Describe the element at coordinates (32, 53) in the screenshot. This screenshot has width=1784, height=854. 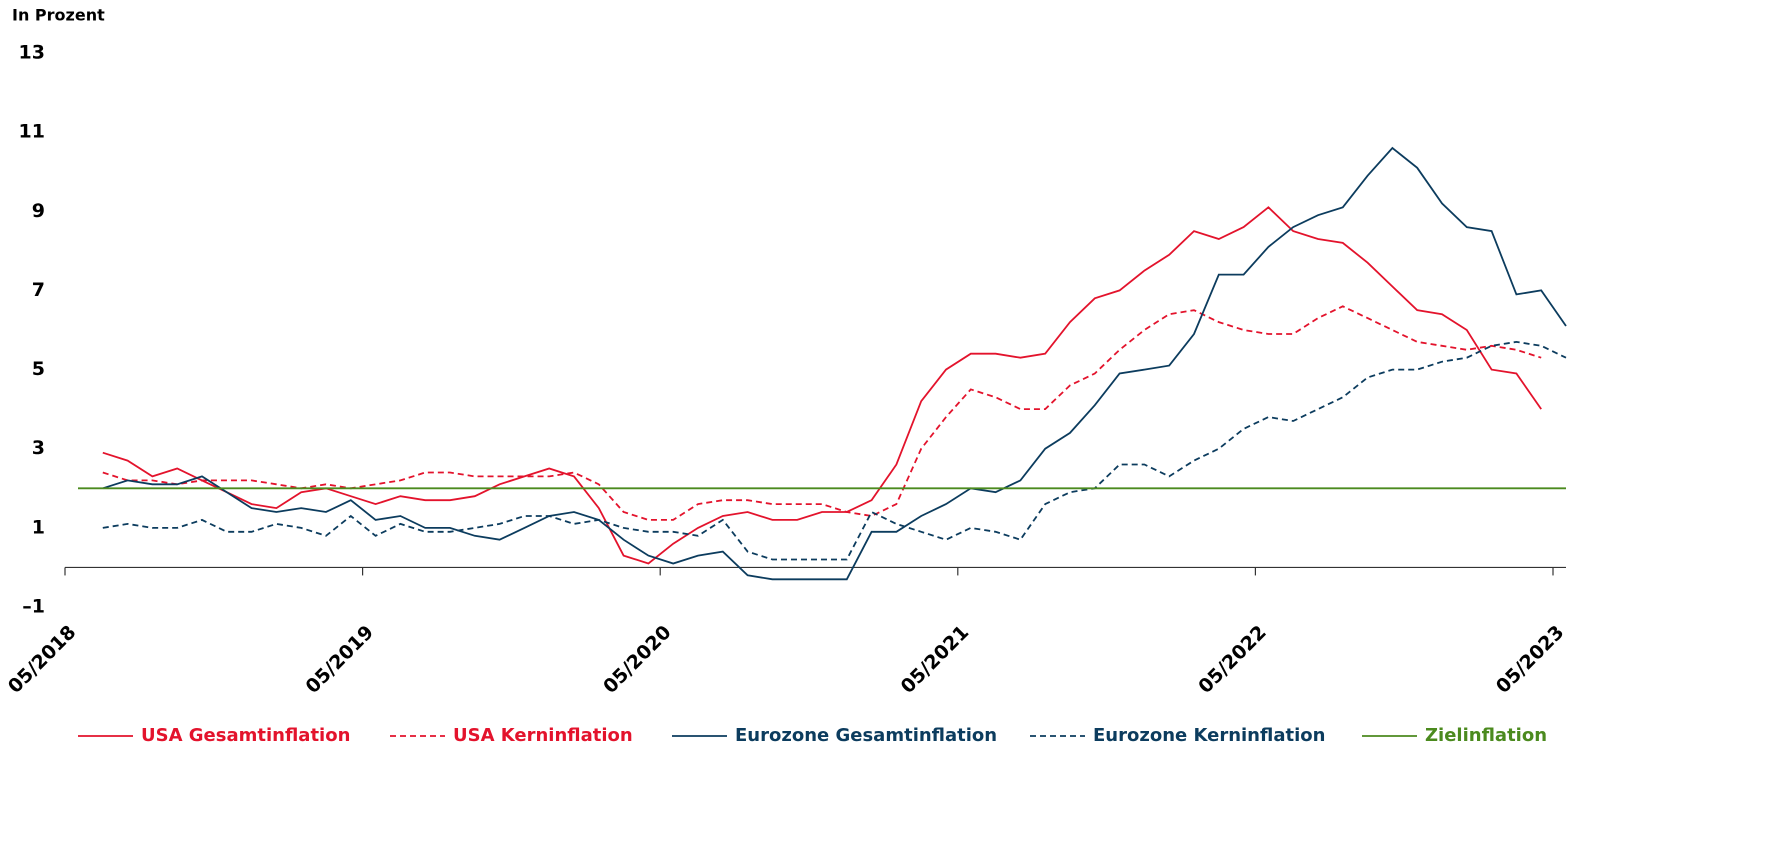
I see `y-tick-label: 13` at that location.